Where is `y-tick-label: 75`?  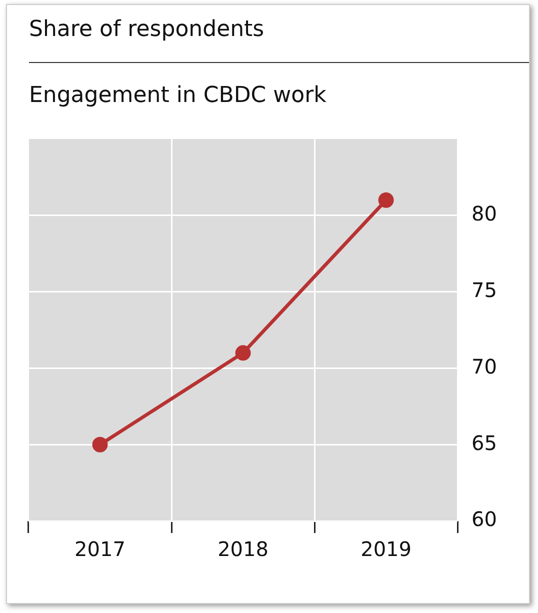 y-tick-label: 75 is located at coordinates (485, 290).